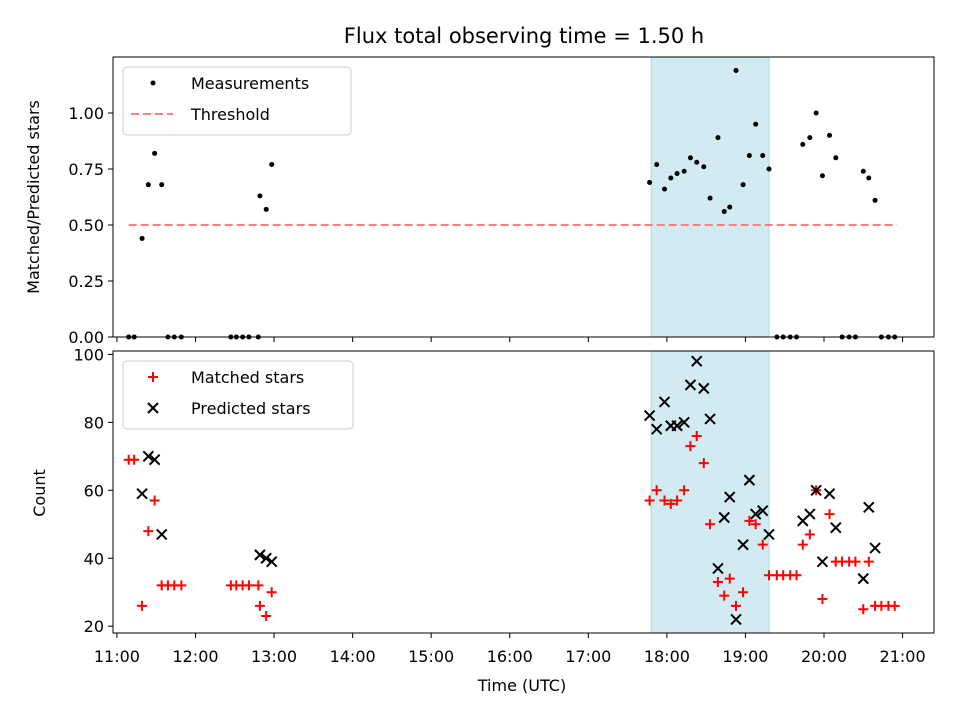  What do you see at coordinates (153, 83) in the screenshot?
I see `legend-measurements-marker` at bounding box center [153, 83].